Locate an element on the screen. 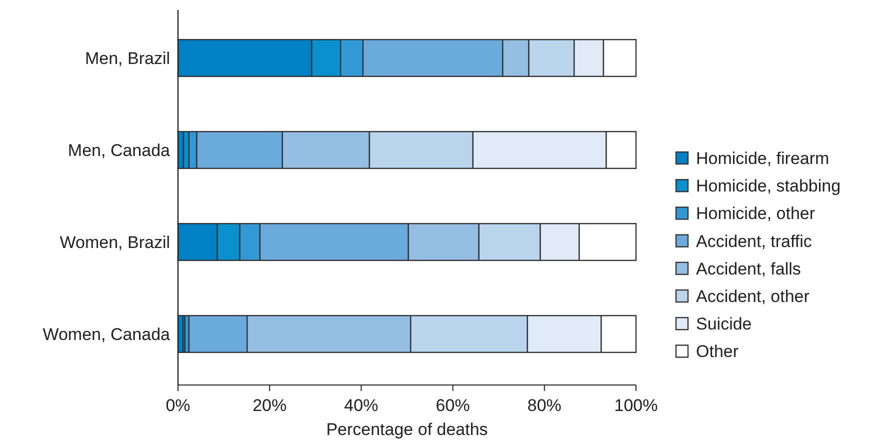 Image resolution: width=879 pixels, height=441 pixels. legend-label: Homicide, stabbing is located at coordinates (768, 186).